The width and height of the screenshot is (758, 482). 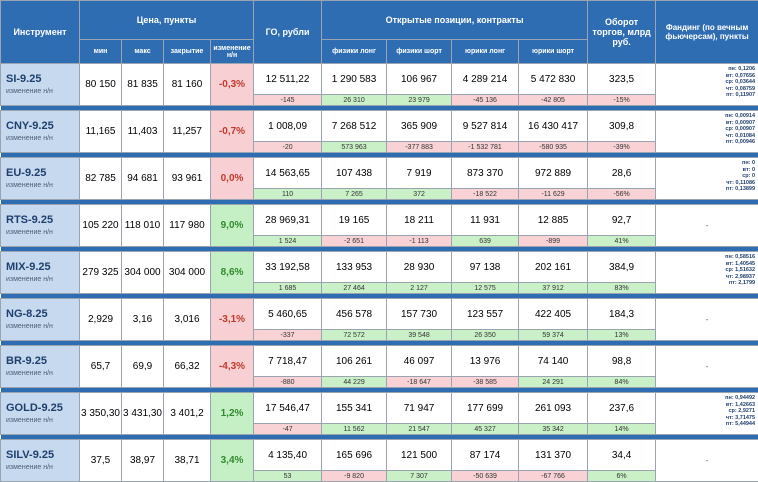 What do you see at coordinates (553, 455) in the screenshot?
I see `jur-short-value: 131 370` at bounding box center [553, 455].